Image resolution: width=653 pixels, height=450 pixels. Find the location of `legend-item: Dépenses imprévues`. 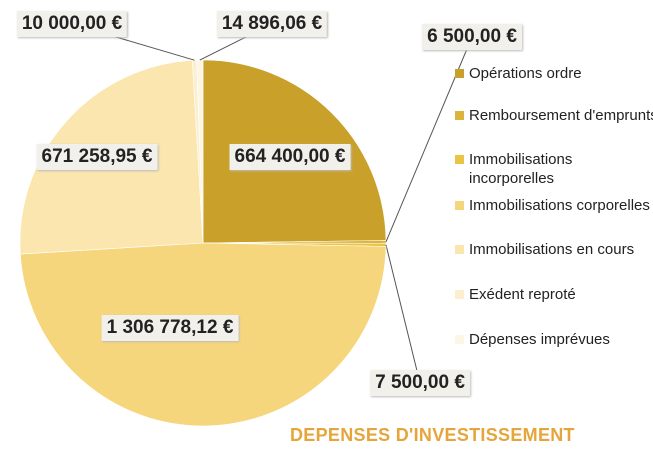

legend-item: Dépenses imprévues is located at coordinates (554, 339).